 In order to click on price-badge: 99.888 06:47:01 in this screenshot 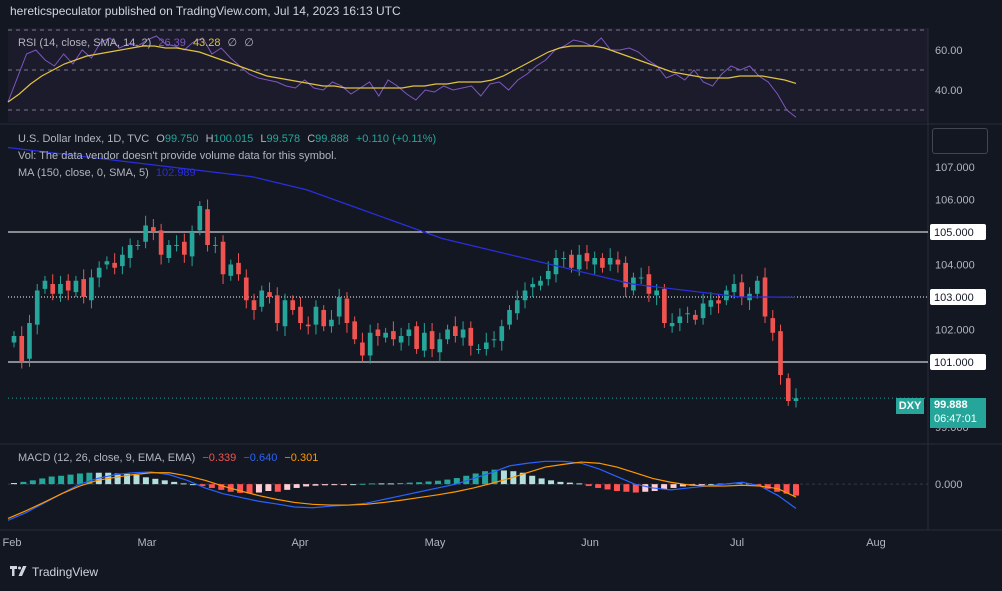, I will do `click(958, 413)`.